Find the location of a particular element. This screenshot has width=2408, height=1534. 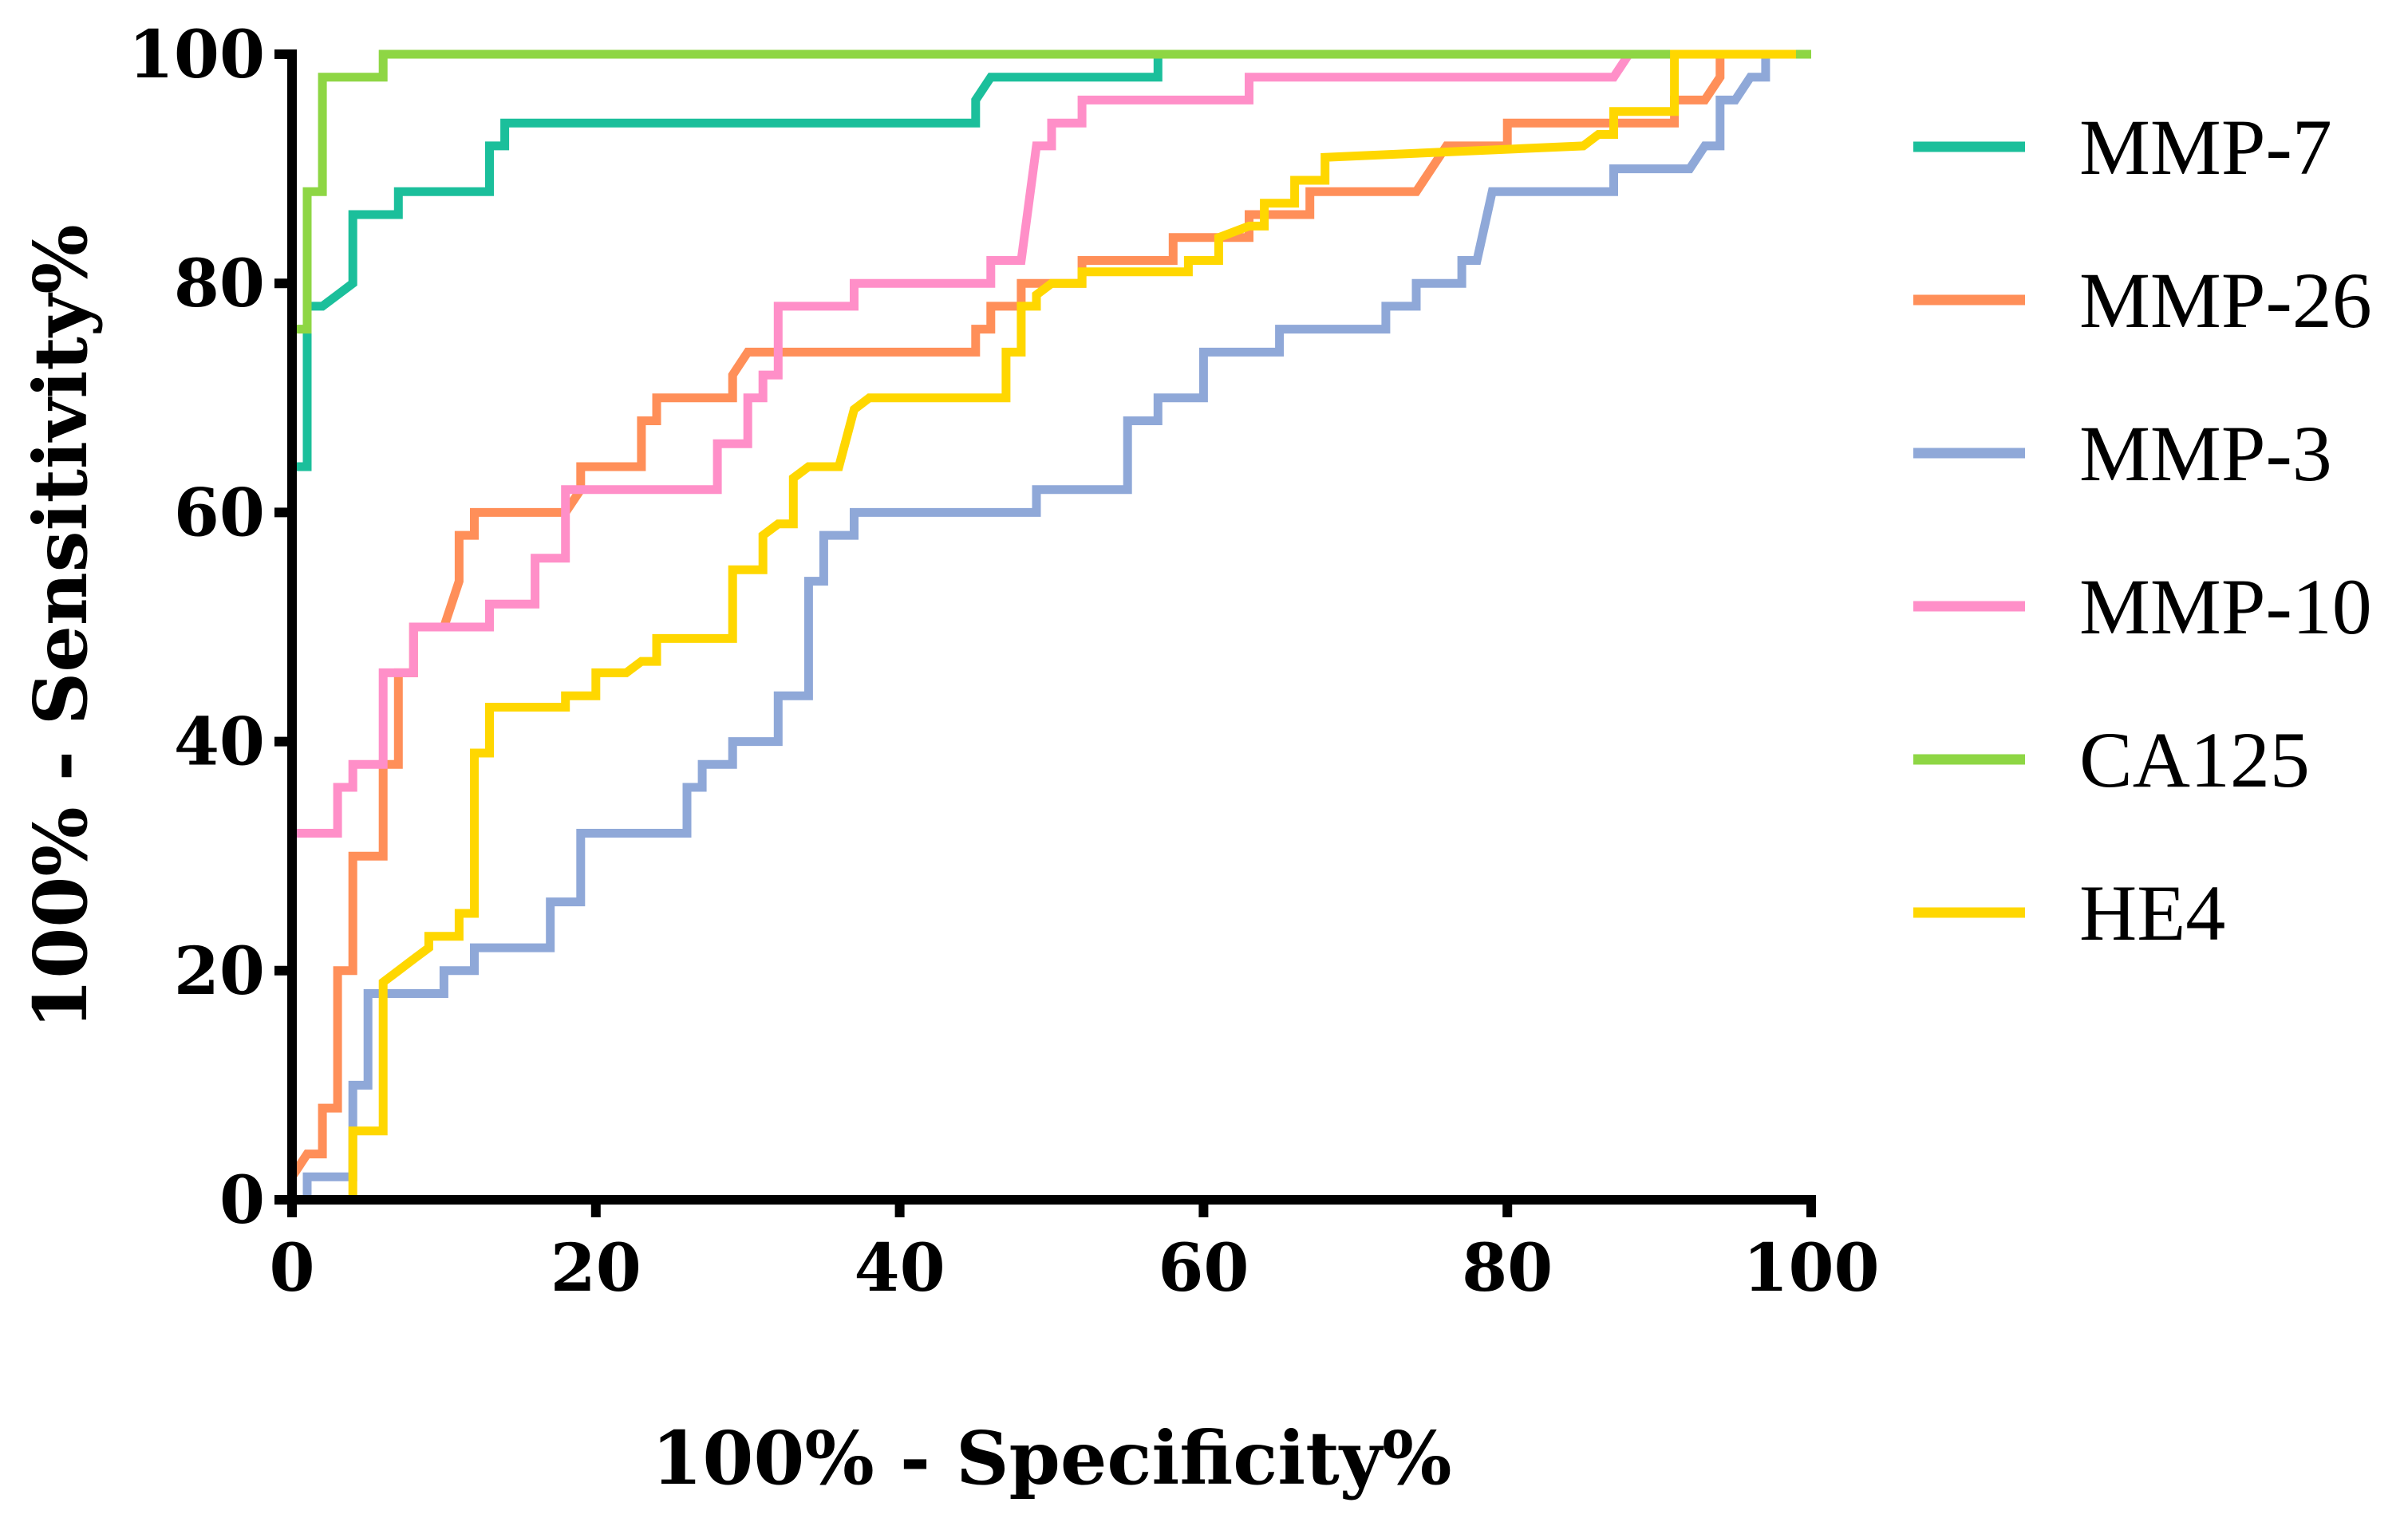

x-ticks: 0 20 40 60 80 100 is located at coordinates (1074, 1254).